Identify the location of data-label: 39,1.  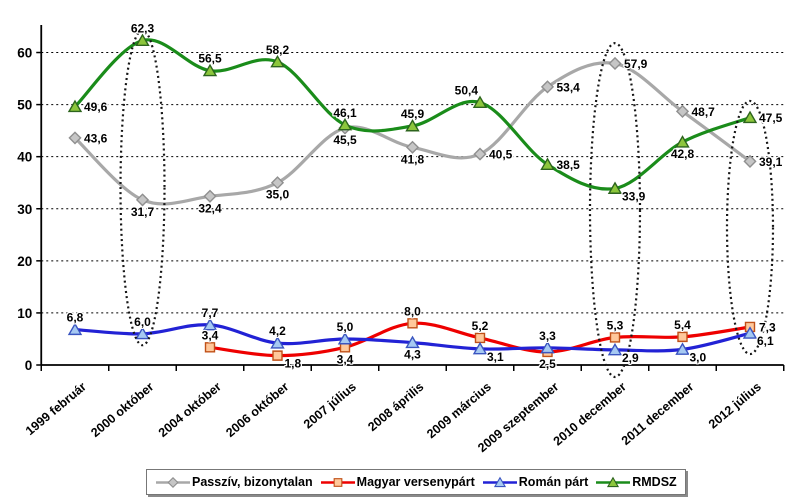
(771, 162).